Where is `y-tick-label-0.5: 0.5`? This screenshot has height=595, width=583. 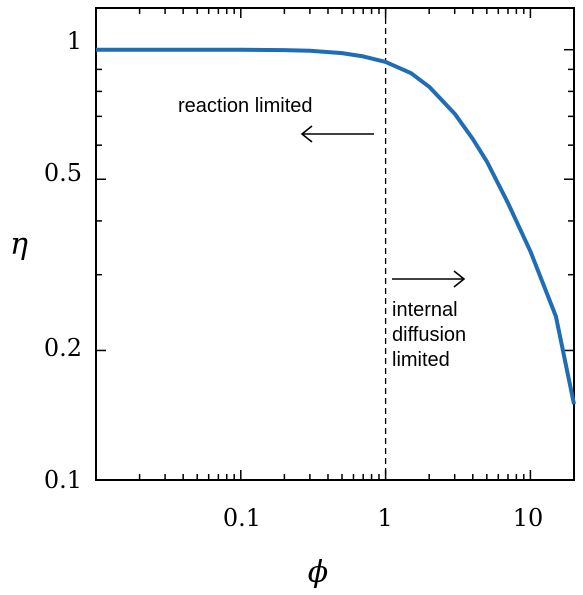
y-tick-label-0.5: 0.5 is located at coordinates (63, 173).